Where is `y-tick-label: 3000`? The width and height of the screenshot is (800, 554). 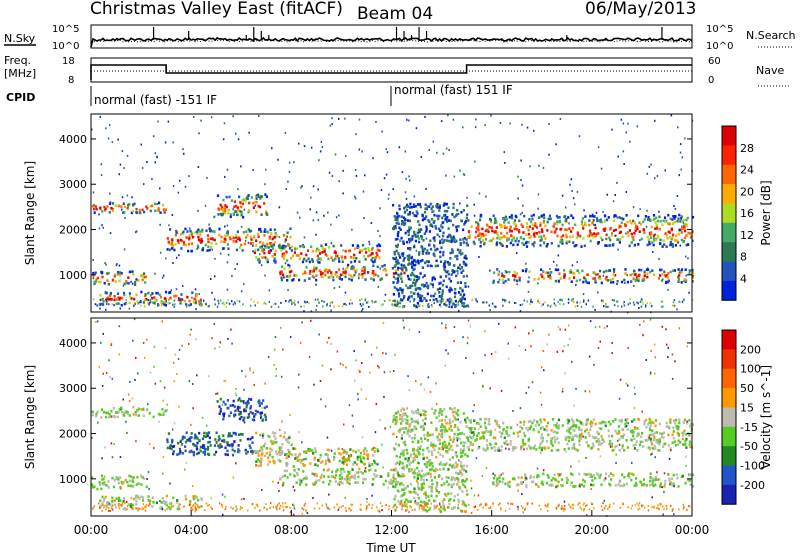 y-tick-label: 3000 is located at coordinates (73, 184).